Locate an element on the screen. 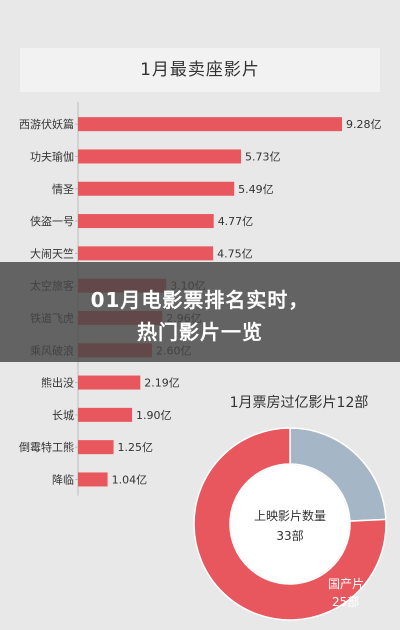 The image size is (400, 630). category-label: 长城 is located at coordinates (63, 415).